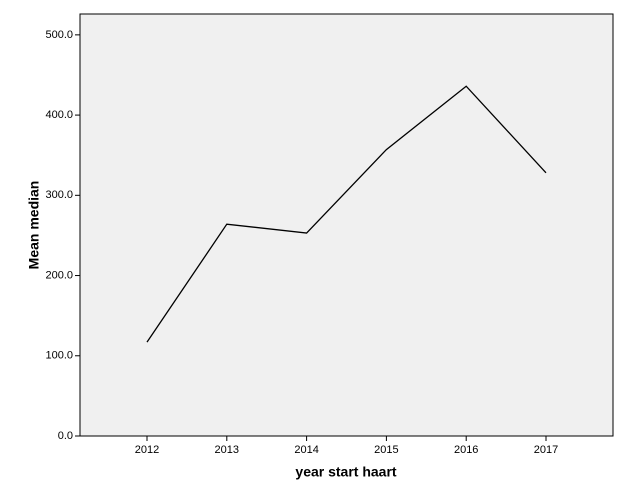  What do you see at coordinates (546, 450) in the screenshot?
I see `x-tick-label: 2017` at bounding box center [546, 450].